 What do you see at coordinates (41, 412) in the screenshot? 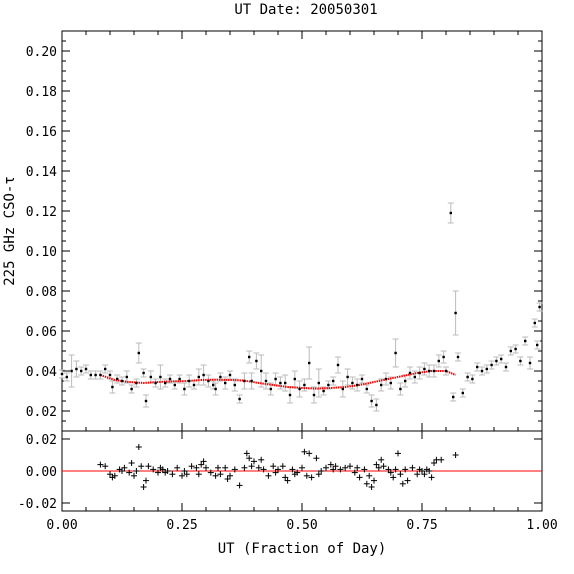
I see `y-tick-label: 0.02` at bounding box center [41, 412].